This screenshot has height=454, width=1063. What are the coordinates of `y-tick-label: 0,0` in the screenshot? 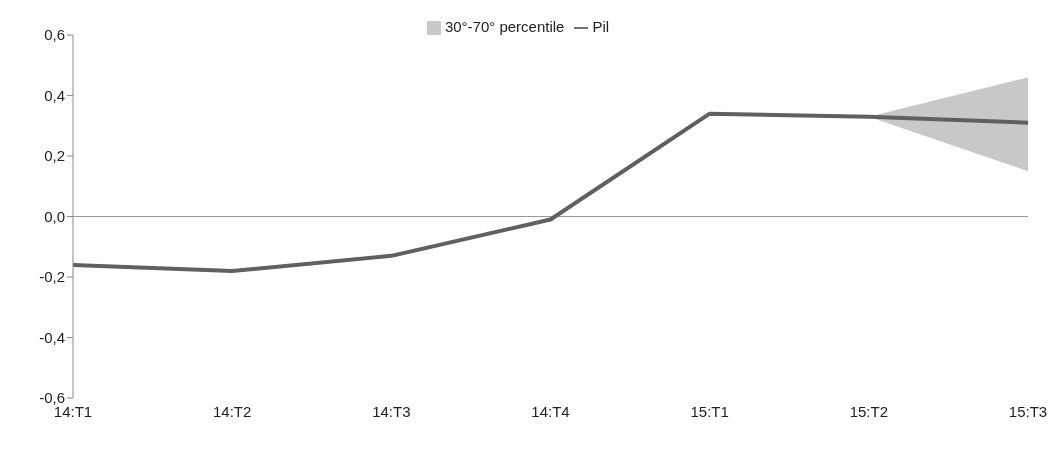 It's located at (54, 216).